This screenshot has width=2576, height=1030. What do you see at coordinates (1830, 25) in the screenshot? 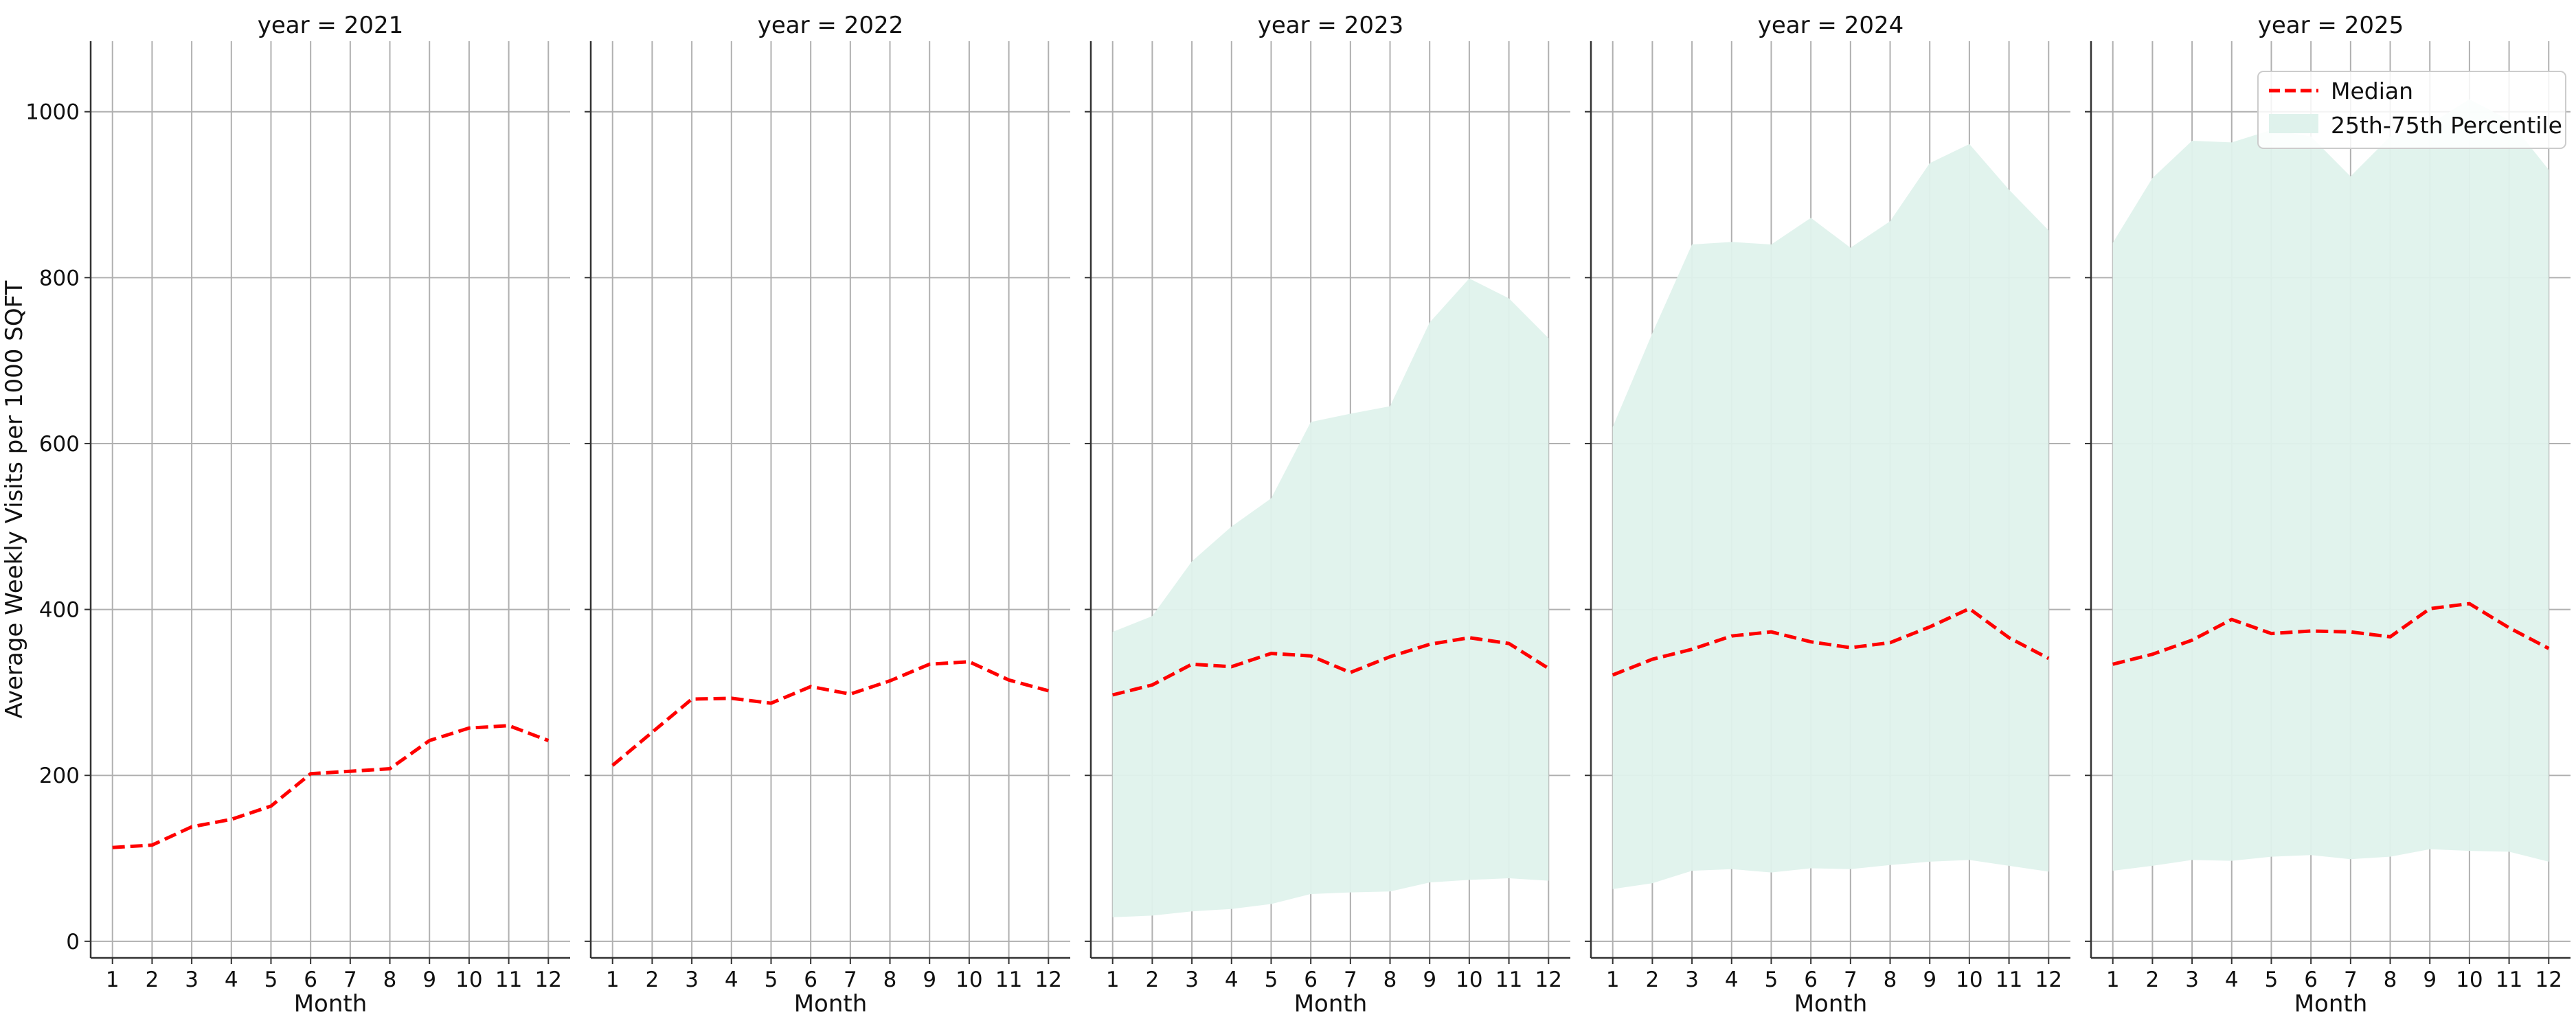
I see `panel-title: year = 2024` at bounding box center [1830, 25].